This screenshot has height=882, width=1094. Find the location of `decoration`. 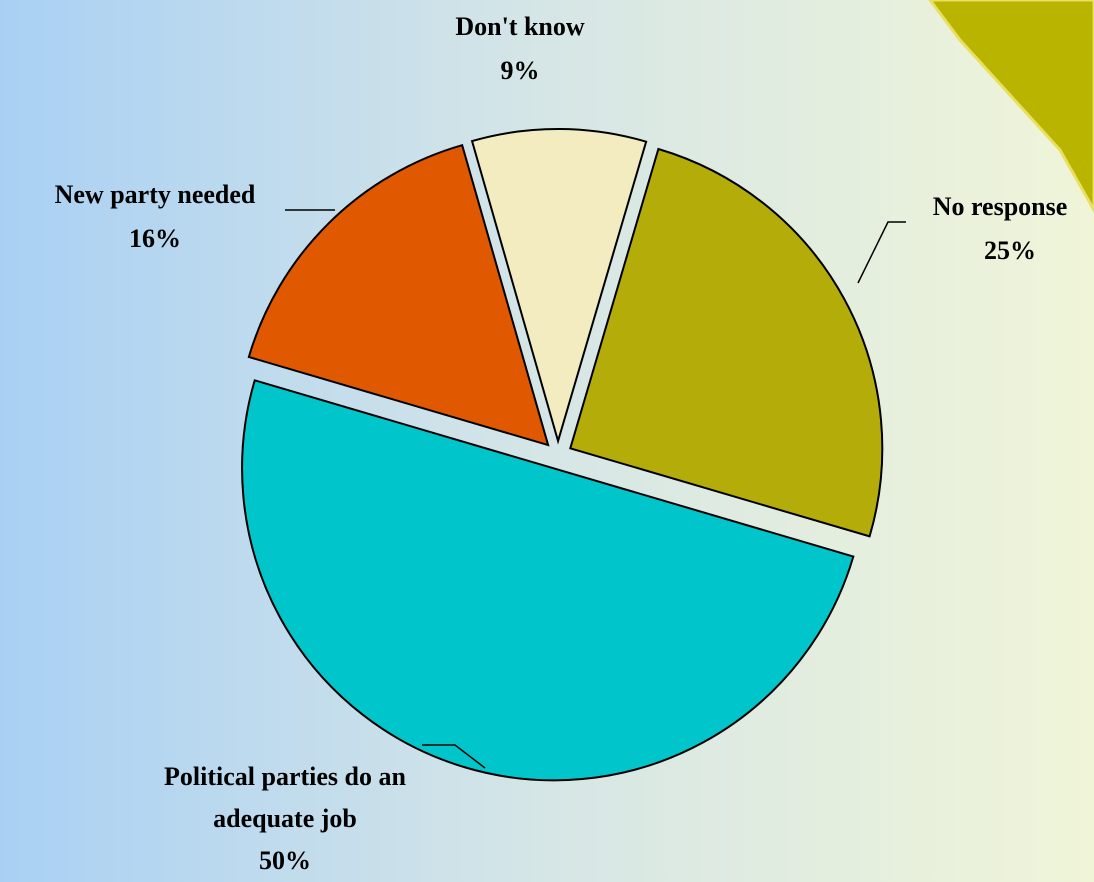

decoration is located at coordinates (1011, 107).